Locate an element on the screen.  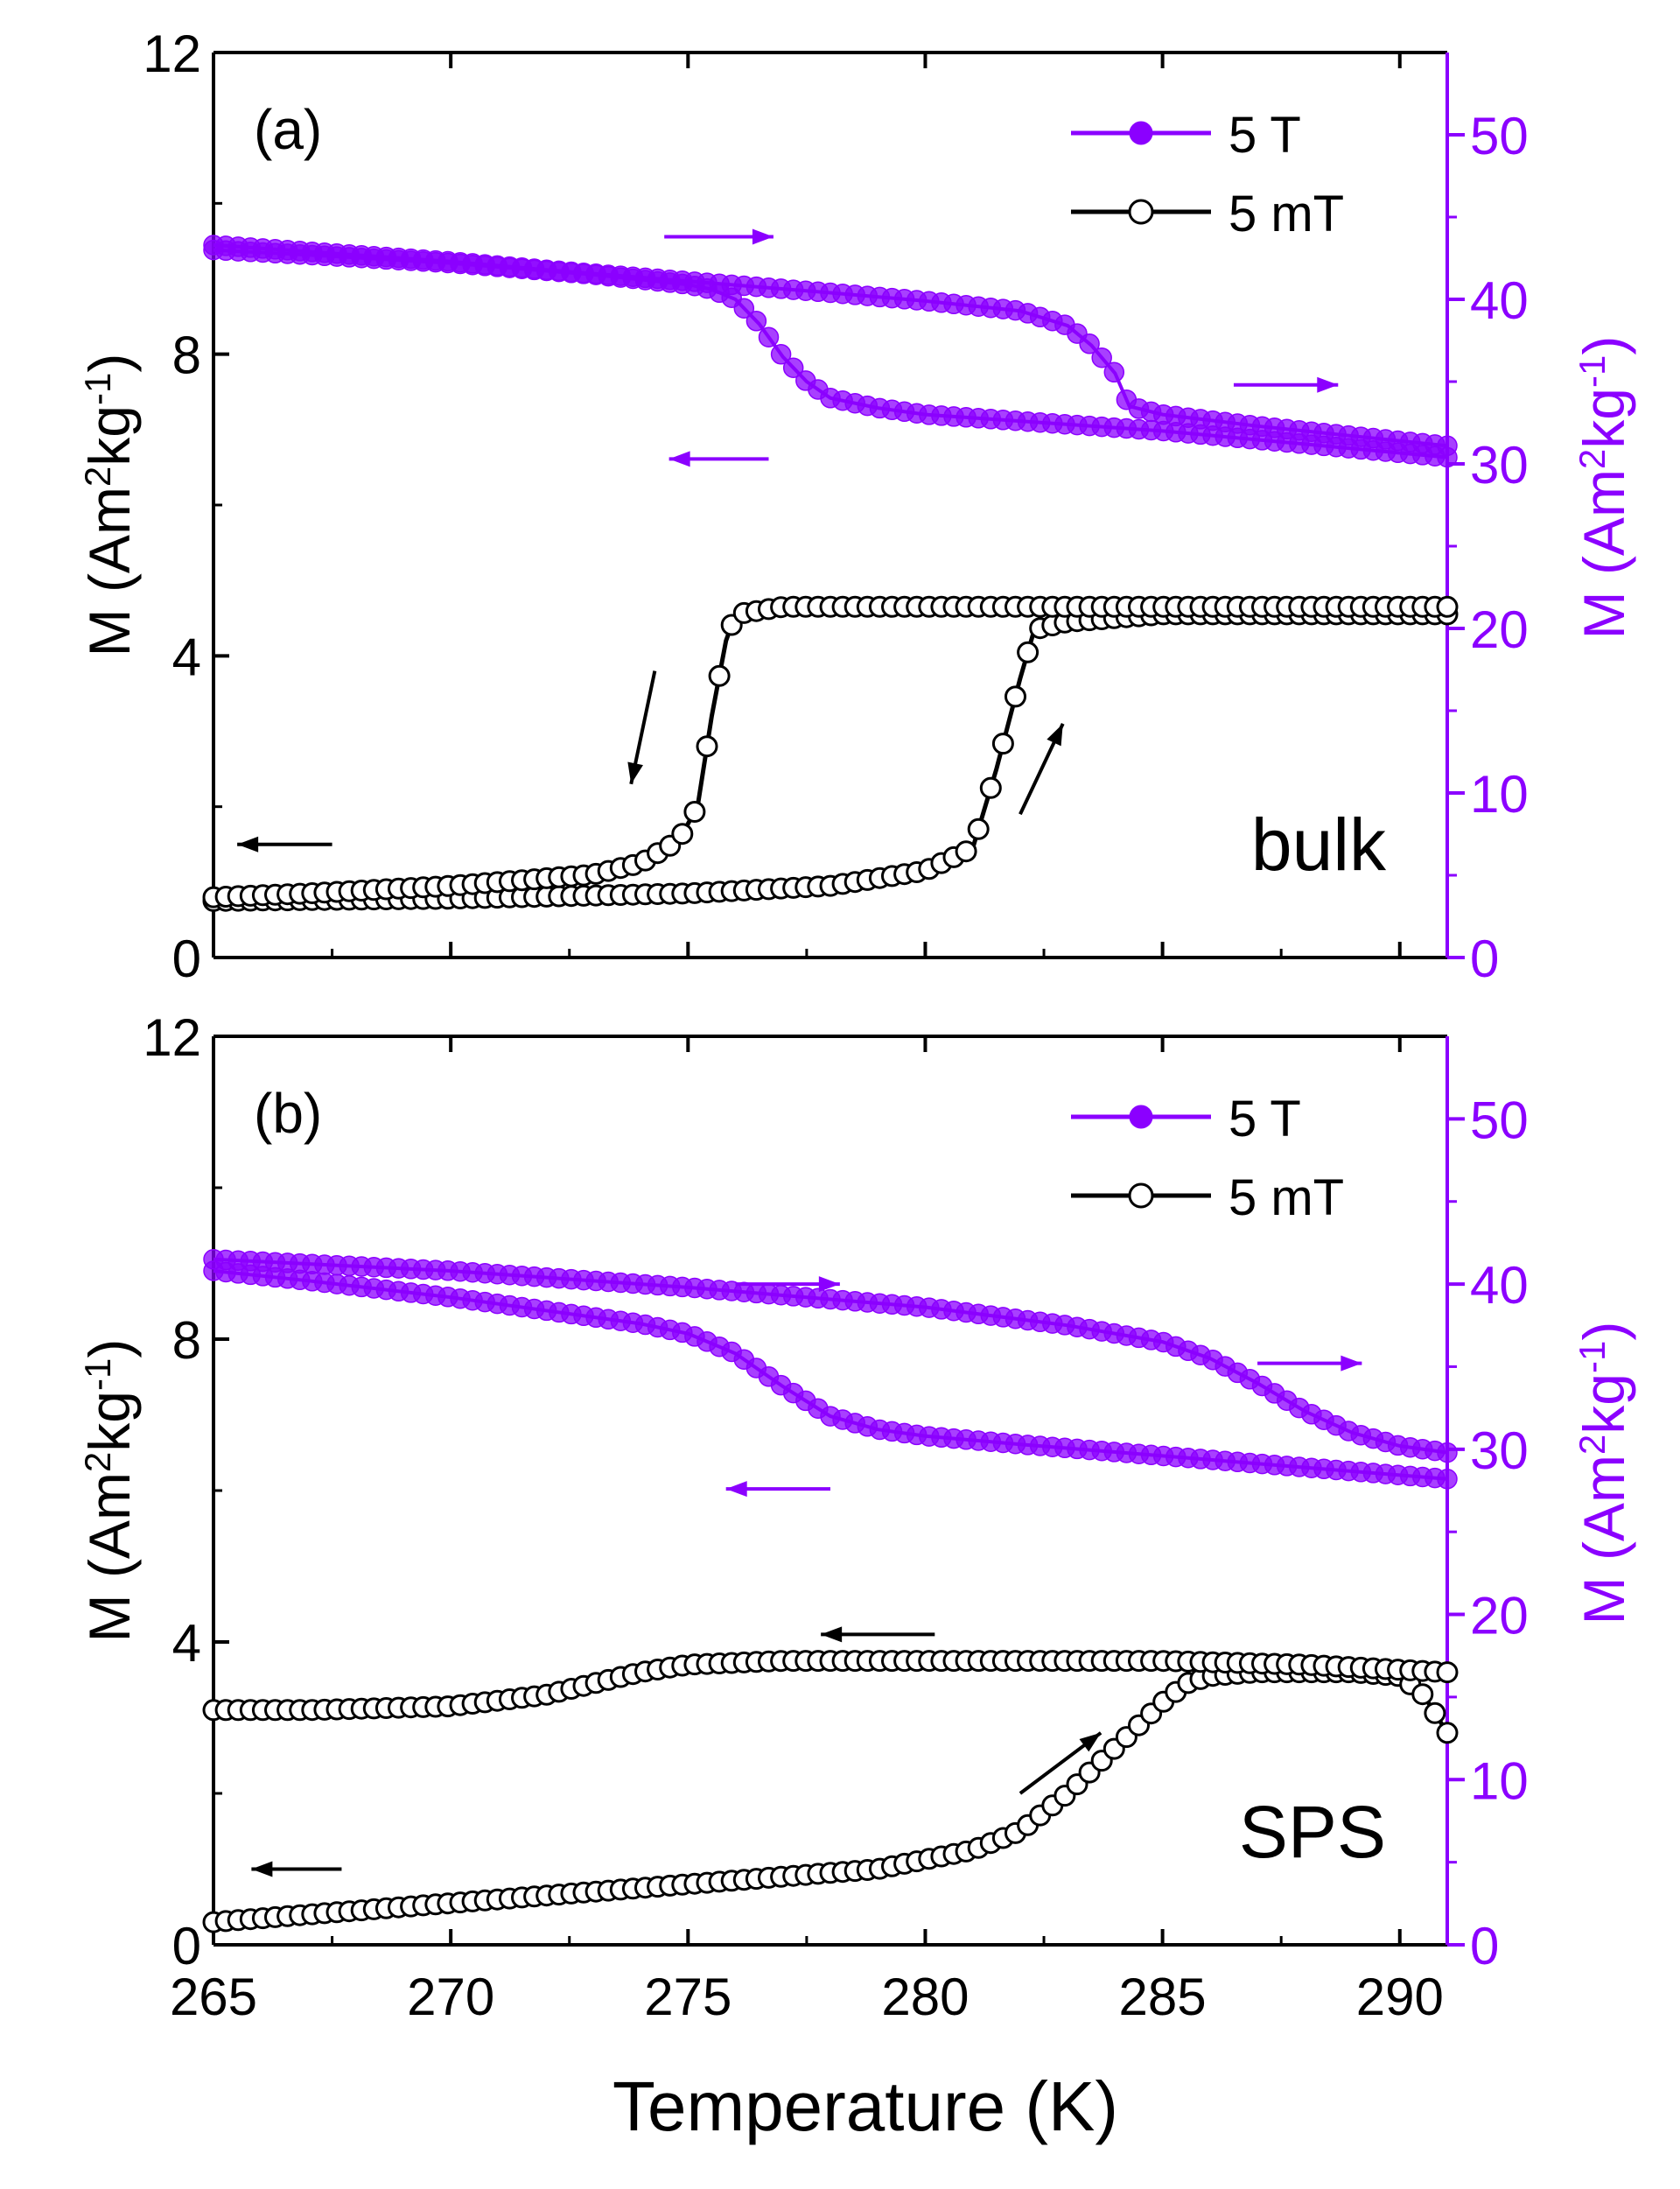
arrow-left-5mT-cooling is located at coordinates (878, 1634).